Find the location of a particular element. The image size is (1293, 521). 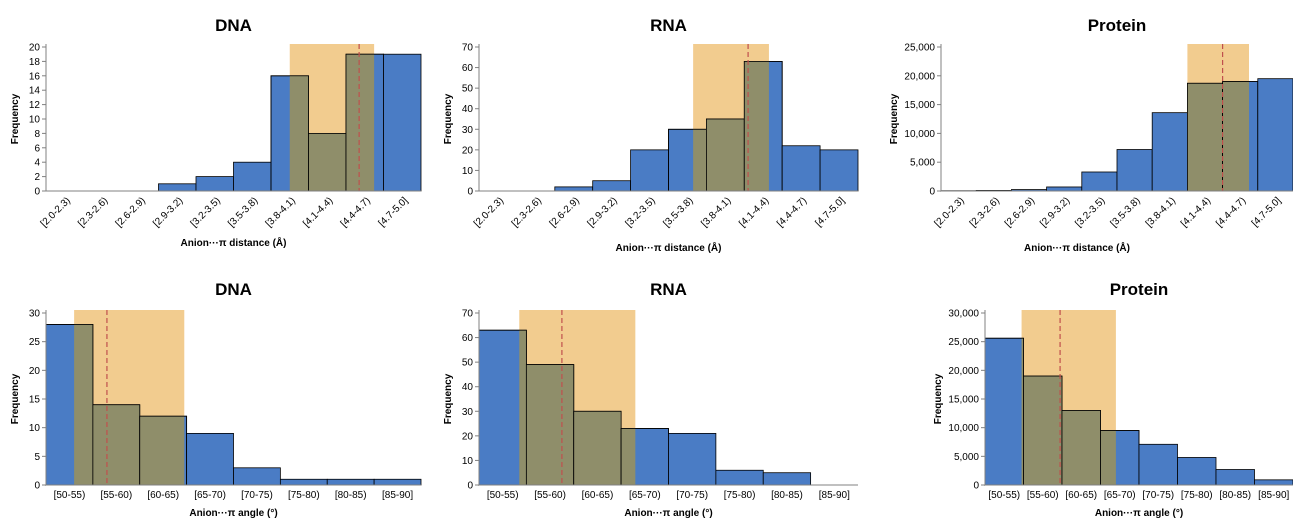

chart-title: DNA is located at coordinates (233, 289).